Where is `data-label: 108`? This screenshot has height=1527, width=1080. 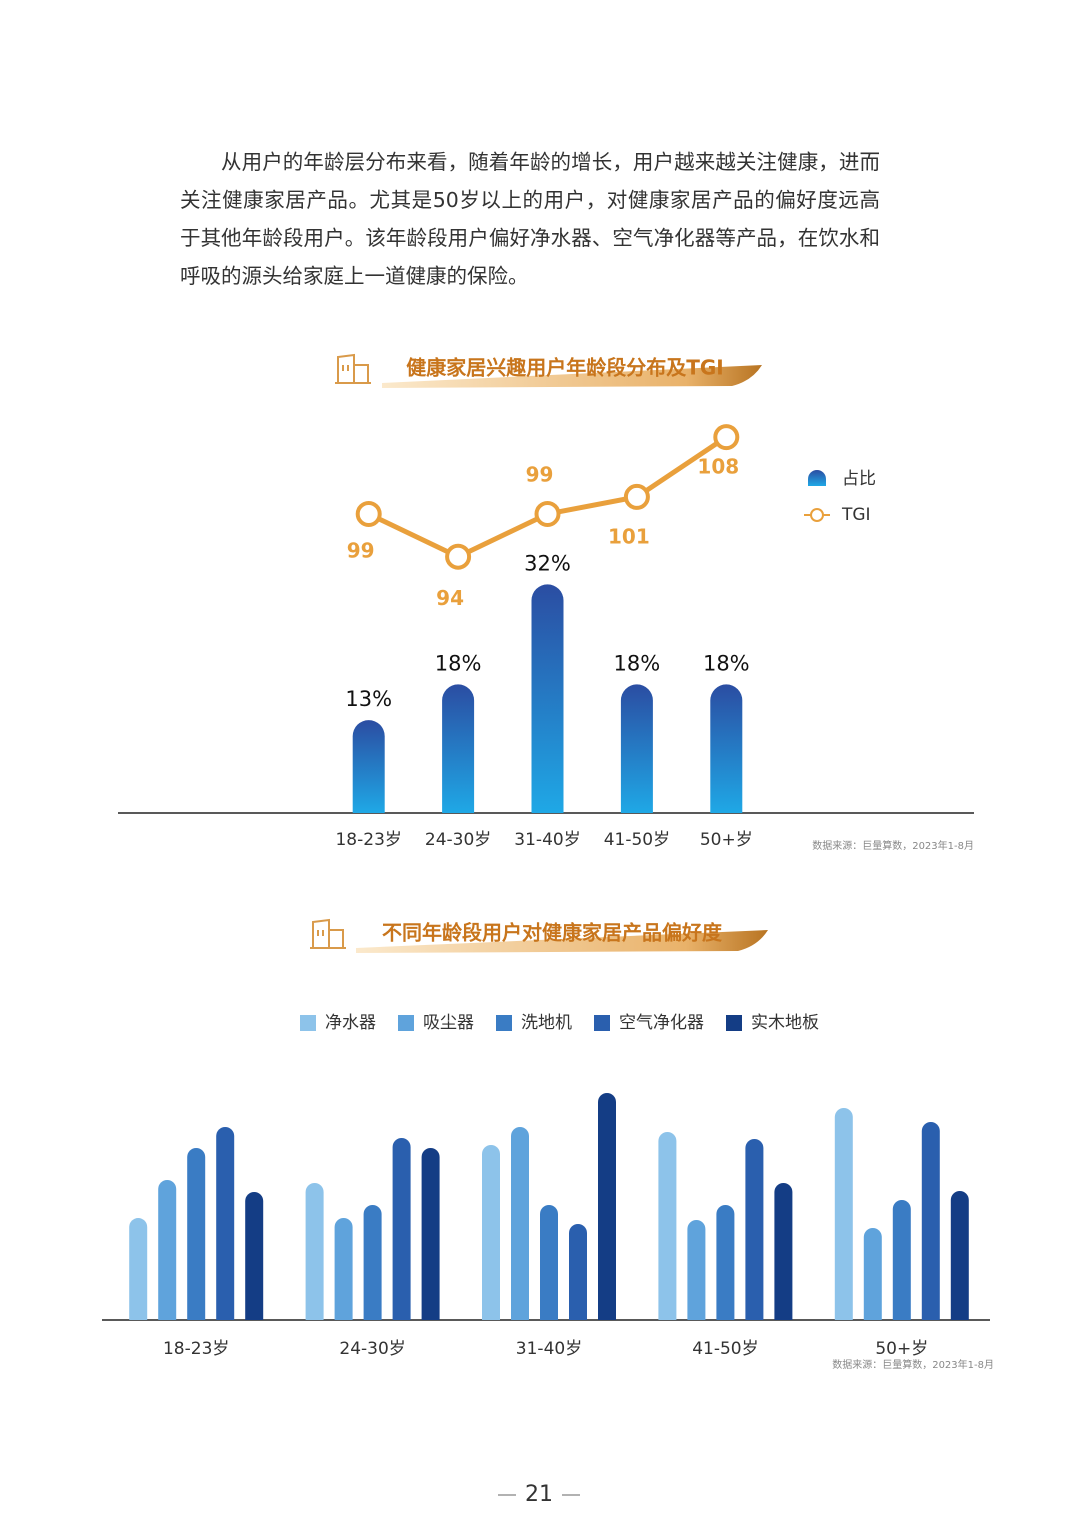 data-label: 108 is located at coordinates (718, 467).